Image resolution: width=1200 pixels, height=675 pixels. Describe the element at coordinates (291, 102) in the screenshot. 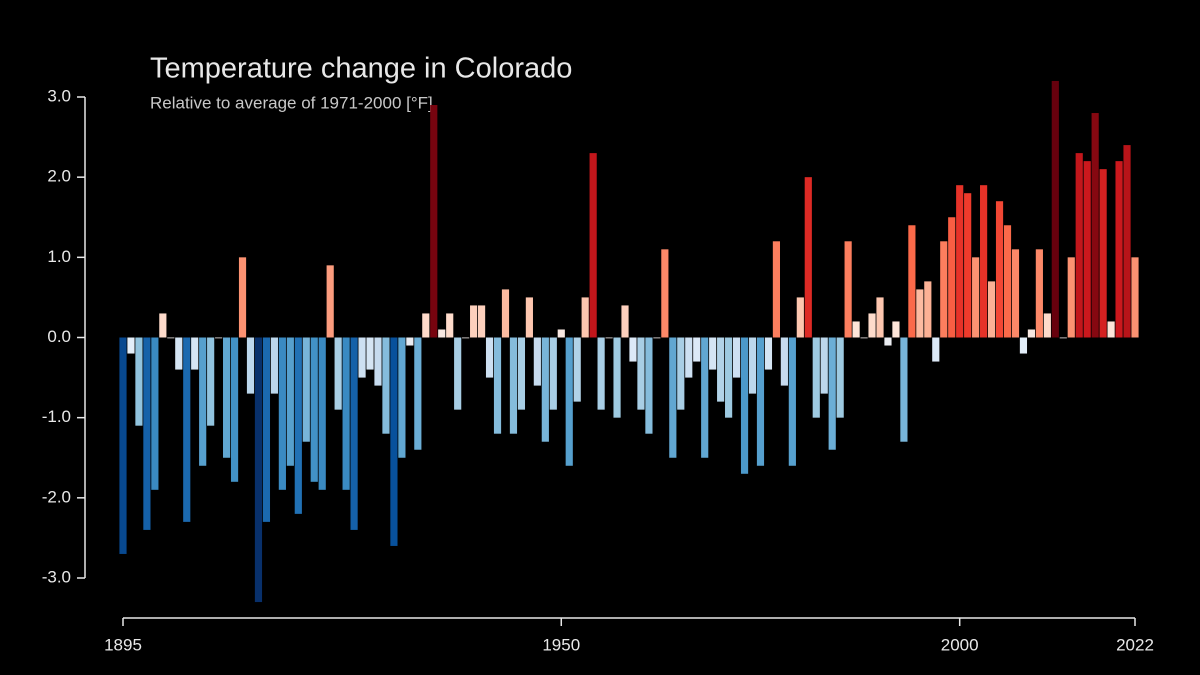

I see `chart-subtitle: Relative to average of 1971-2000 [°F]` at that location.